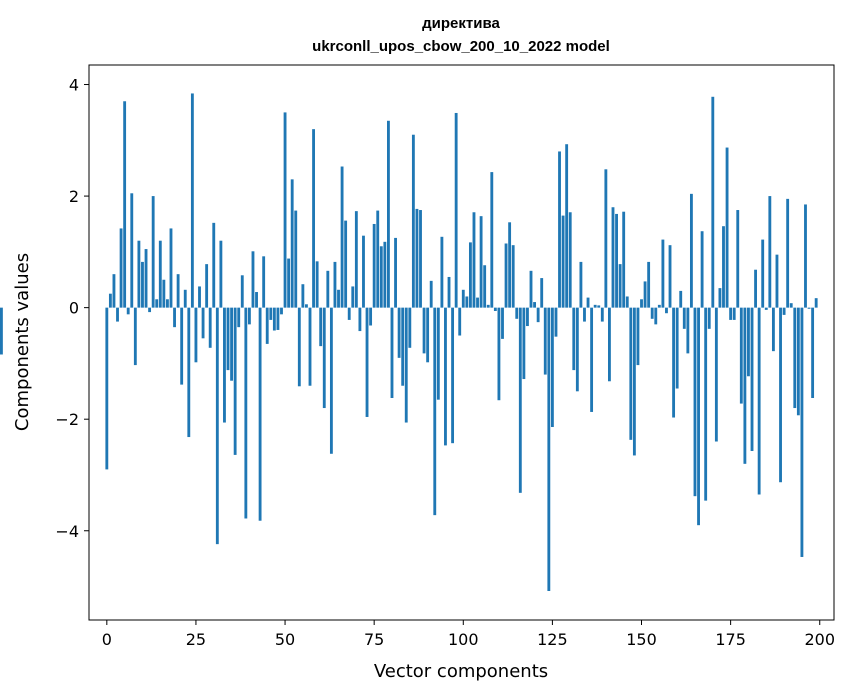 The image size is (847, 696). What do you see at coordinates (285, 639) in the screenshot?
I see `x-tick-label: 50` at bounding box center [285, 639].